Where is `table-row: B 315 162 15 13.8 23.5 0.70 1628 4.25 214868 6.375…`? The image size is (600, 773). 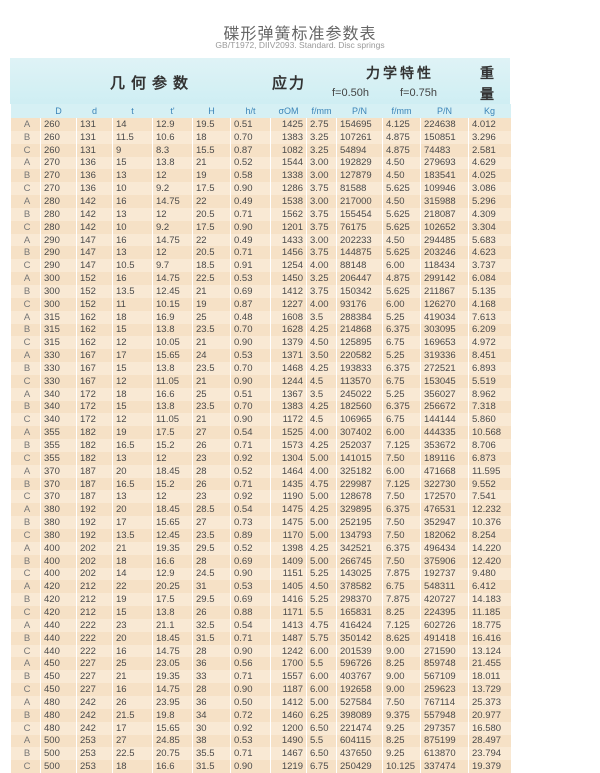
table-row: B 315 162 15 13.8 23.5 0.70 1628 4.25 214868 6.375… is located at coordinates (260, 330).